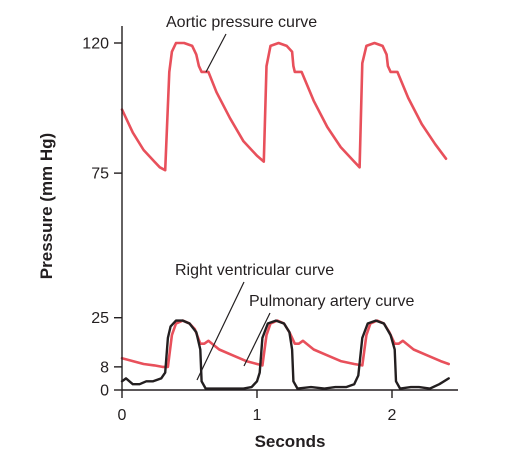 Image resolution: width=513 pixels, height=465 pixels. What do you see at coordinates (254, 270) in the screenshot?
I see `annotation-ventricular-label: Right ventricular curve` at bounding box center [254, 270].